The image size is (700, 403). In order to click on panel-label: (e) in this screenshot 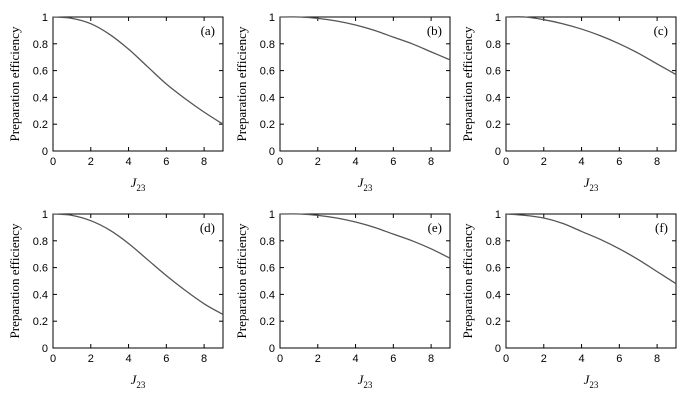, I will do `click(435, 227)`.